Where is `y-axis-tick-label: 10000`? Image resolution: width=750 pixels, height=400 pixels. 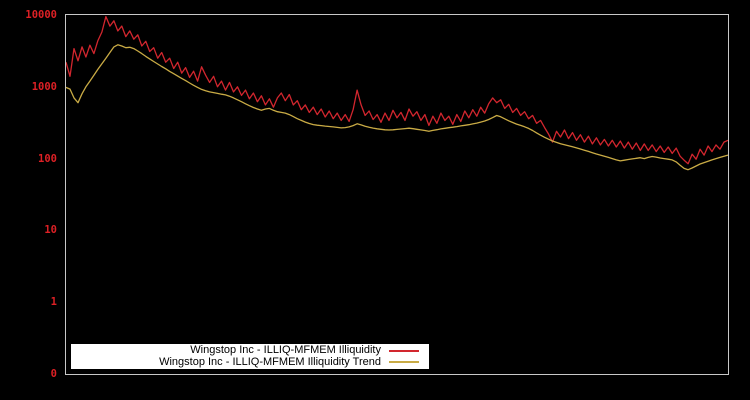
y-axis-tick-label: 10000 is located at coordinates (41, 15).